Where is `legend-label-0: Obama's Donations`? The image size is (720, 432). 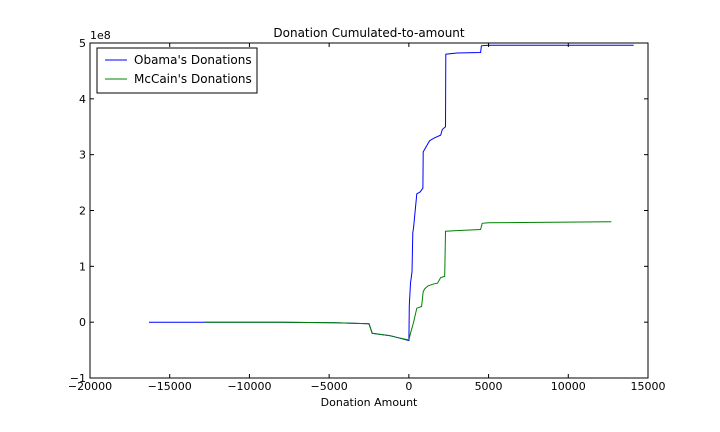
legend-label-0: Obama's Donations is located at coordinates (193, 60).